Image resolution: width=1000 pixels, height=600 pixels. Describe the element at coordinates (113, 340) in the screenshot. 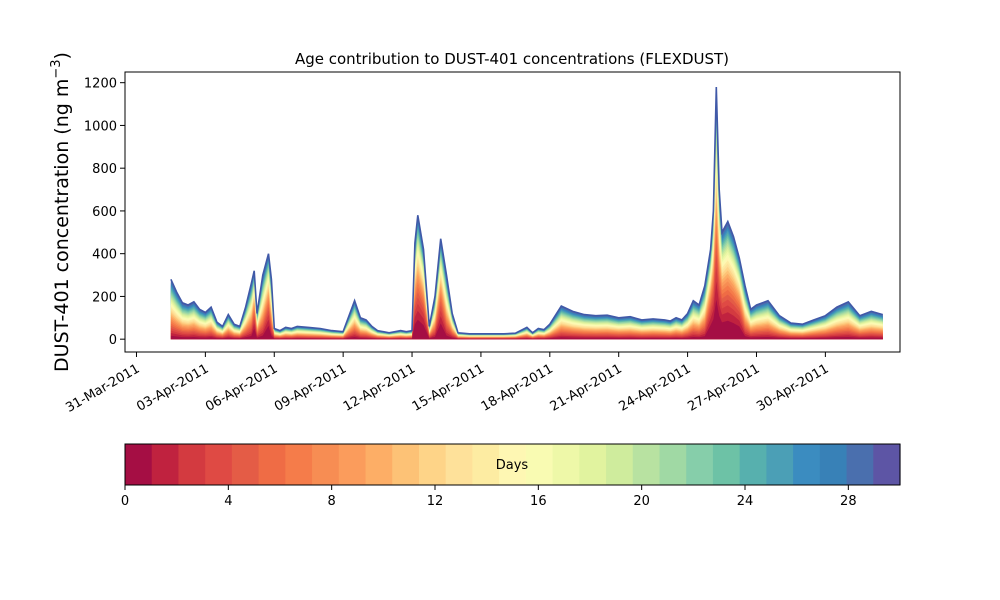

I see `y-tick-label: 0` at that location.